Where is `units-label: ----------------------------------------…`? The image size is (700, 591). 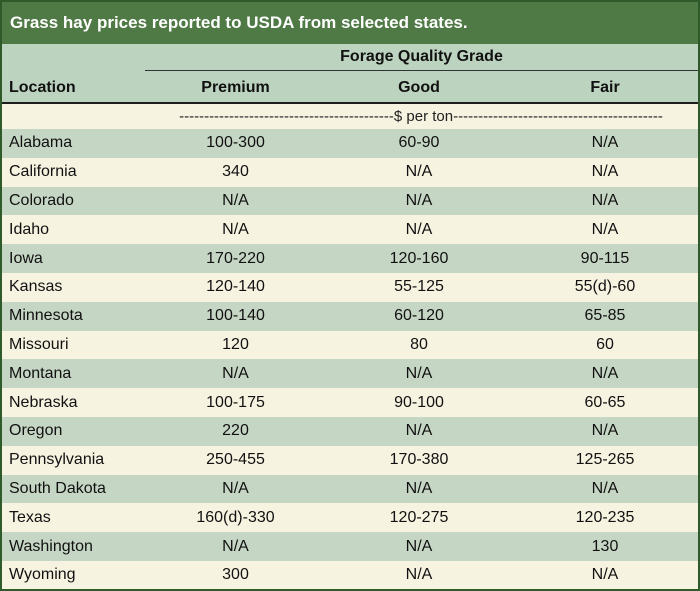 units-label: ----------------------------------------… is located at coordinates (421, 116).